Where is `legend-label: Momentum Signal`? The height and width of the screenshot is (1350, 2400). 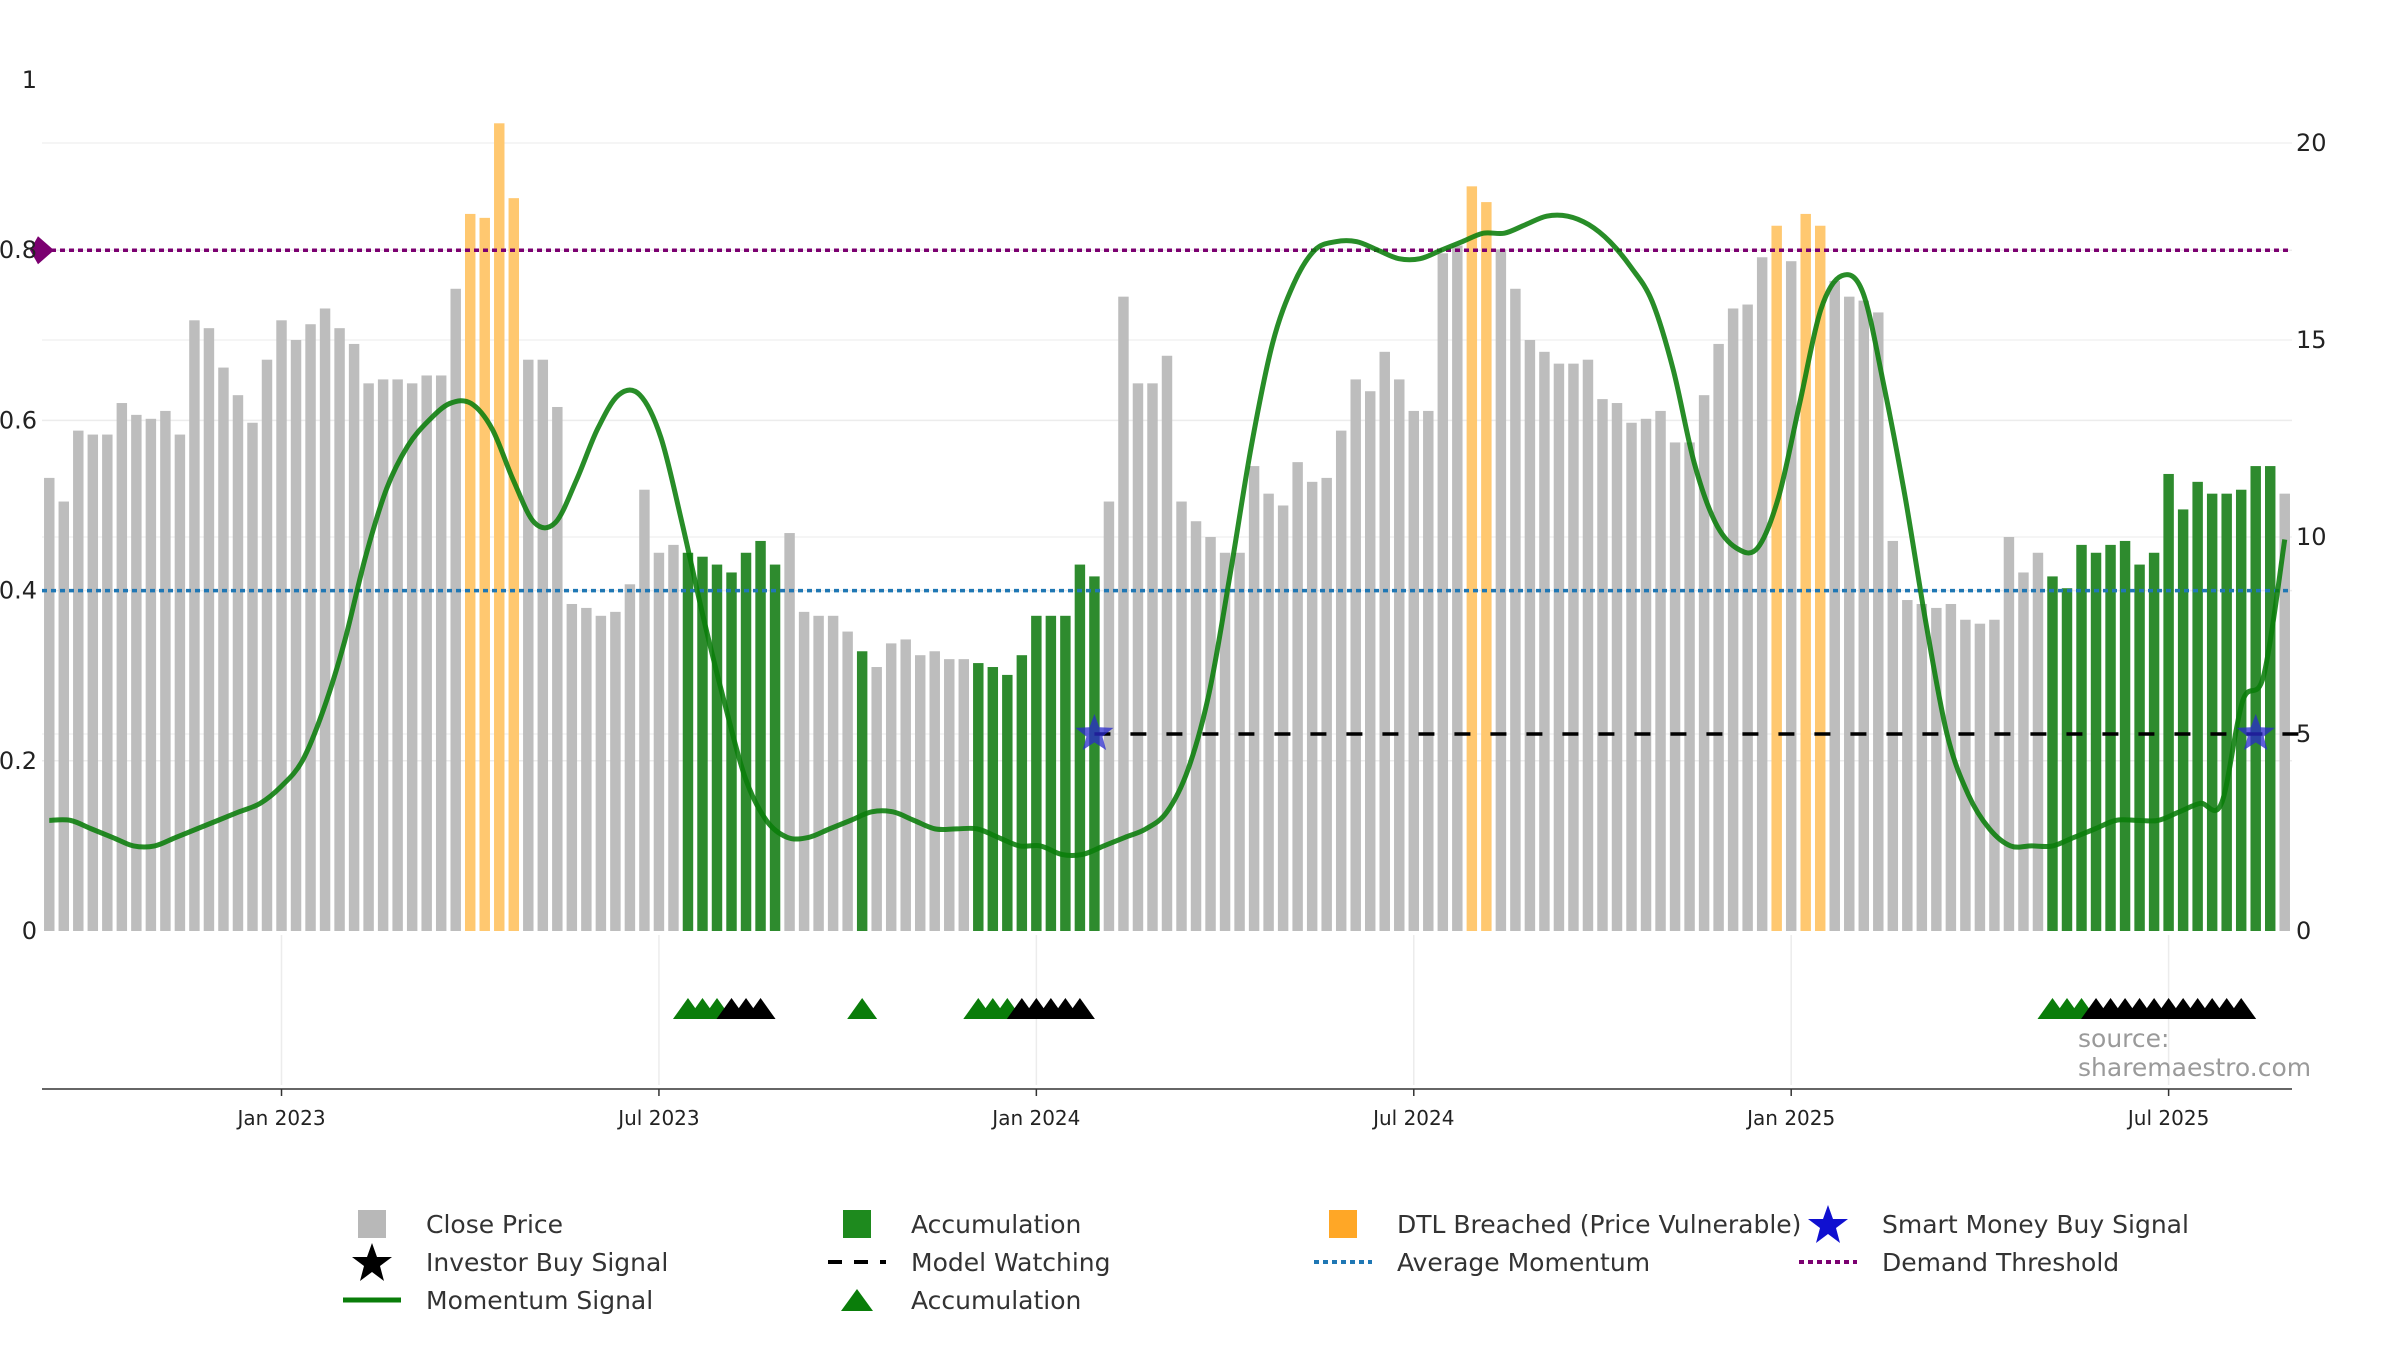 legend-label: Momentum Signal is located at coordinates (540, 1300).